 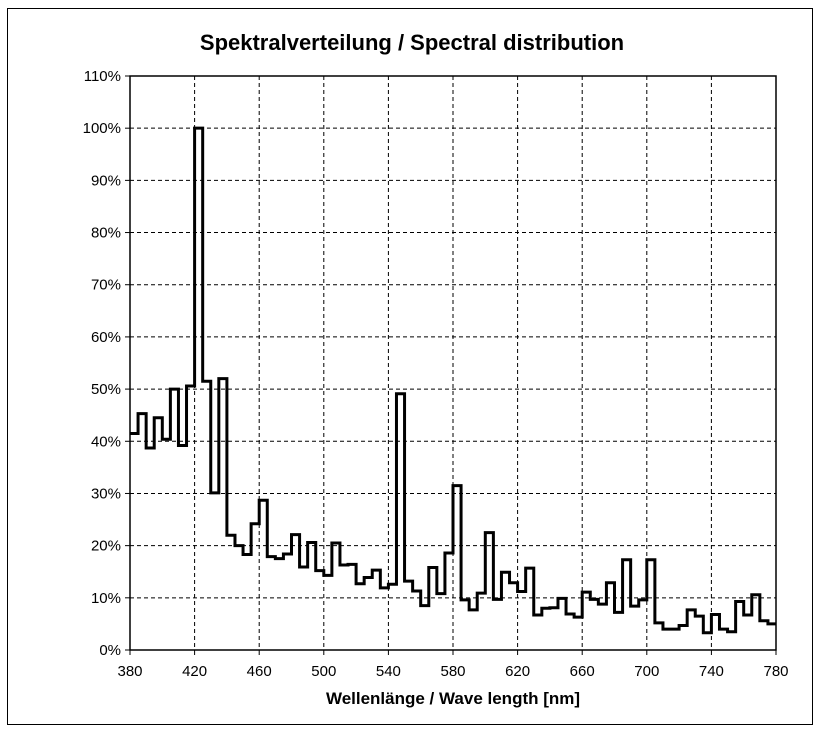 What do you see at coordinates (452, 671) in the screenshot?
I see `x-tick-label: 580` at bounding box center [452, 671].